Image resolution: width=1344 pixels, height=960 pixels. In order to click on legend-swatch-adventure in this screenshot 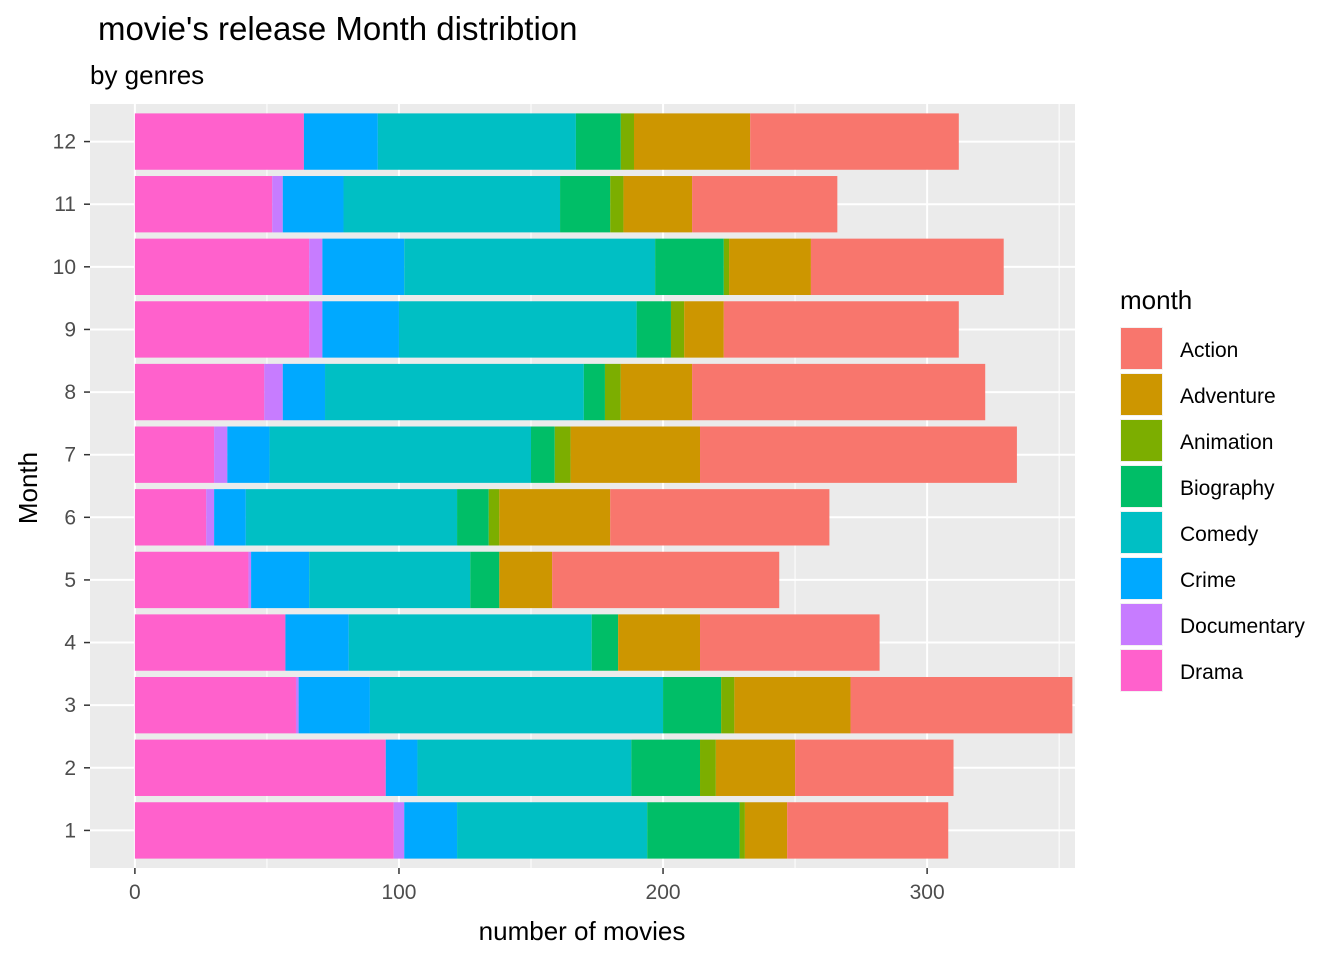, I will do `click(1141, 394)`.